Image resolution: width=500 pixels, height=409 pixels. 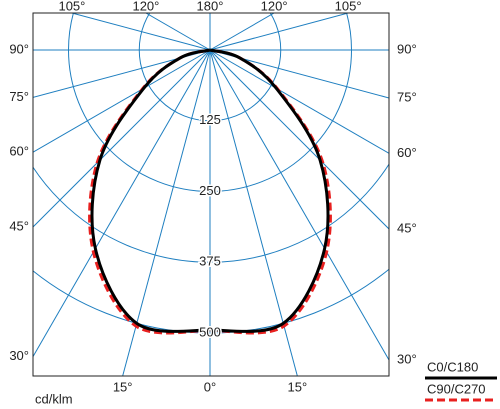 What do you see at coordinates (210, 119) in the screenshot?
I see `ring-label: 125` at bounding box center [210, 119].